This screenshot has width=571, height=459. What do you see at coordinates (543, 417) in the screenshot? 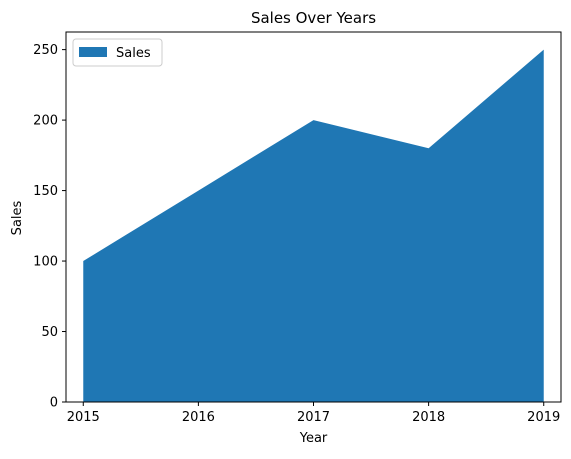
I see `x-tick-label: 2019` at bounding box center [543, 417].